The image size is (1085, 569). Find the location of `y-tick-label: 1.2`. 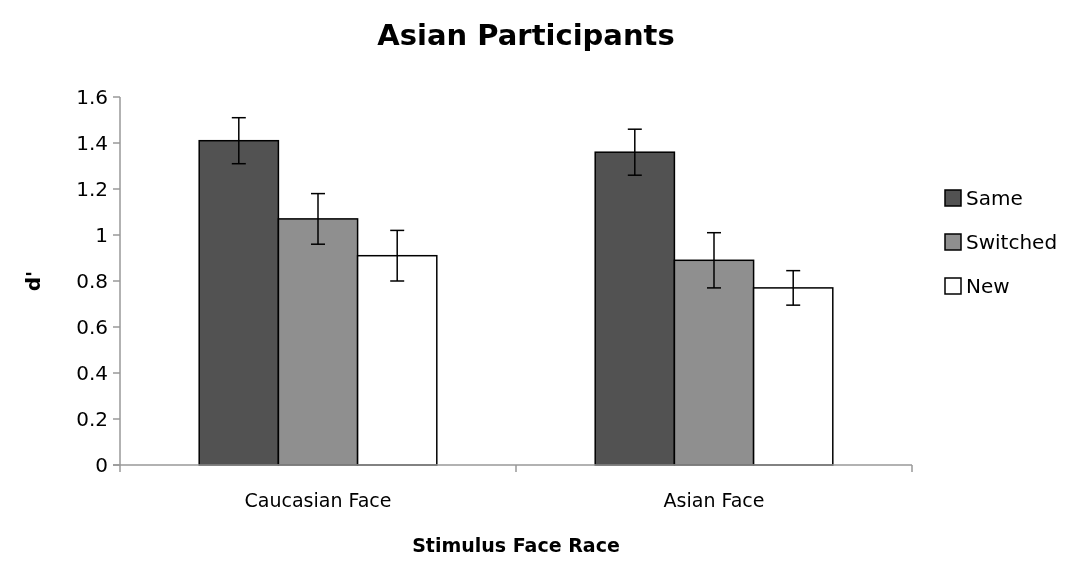

y-tick-label: 1.2 is located at coordinates (92, 189).